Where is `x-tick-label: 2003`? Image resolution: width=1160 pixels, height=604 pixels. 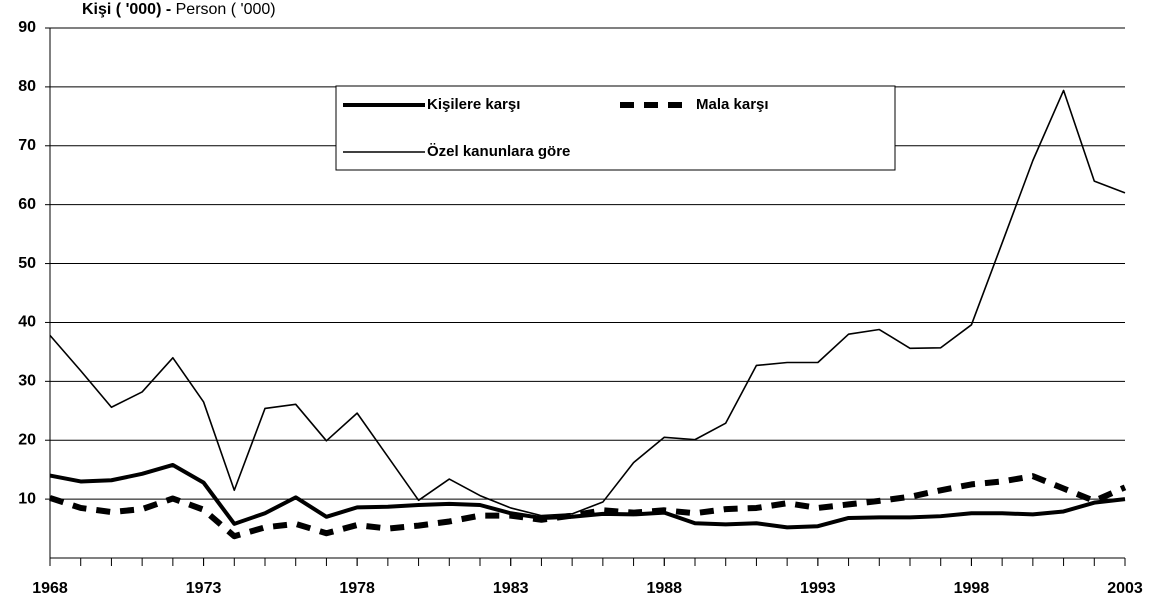 x-tick-label: 2003 is located at coordinates (1125, 588).